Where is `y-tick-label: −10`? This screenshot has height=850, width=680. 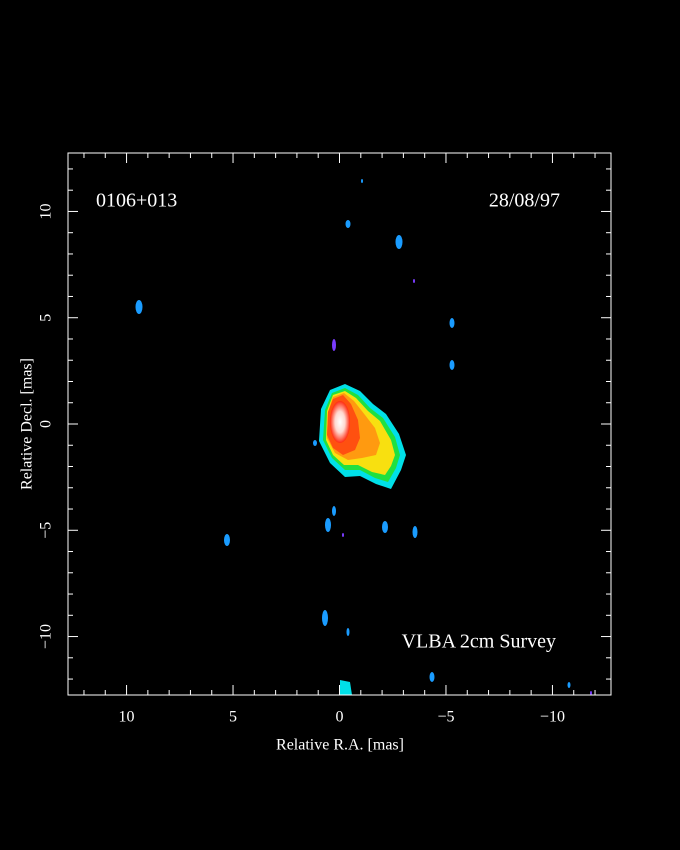 y-tick-label: −10 is located at coordinates (46, 636).